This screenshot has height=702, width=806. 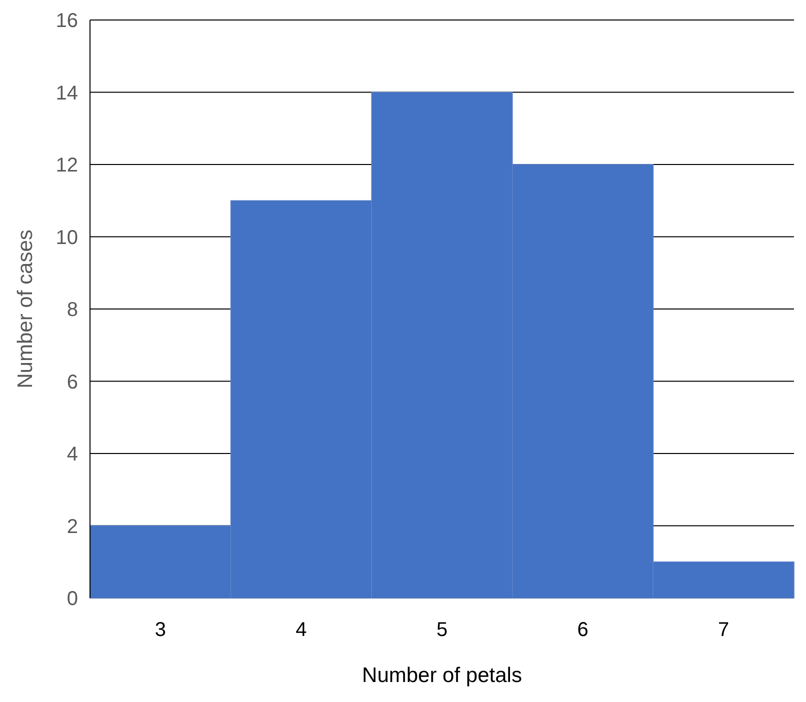 I want to click on y-tick-label: 4, so click(x=72, y=455).